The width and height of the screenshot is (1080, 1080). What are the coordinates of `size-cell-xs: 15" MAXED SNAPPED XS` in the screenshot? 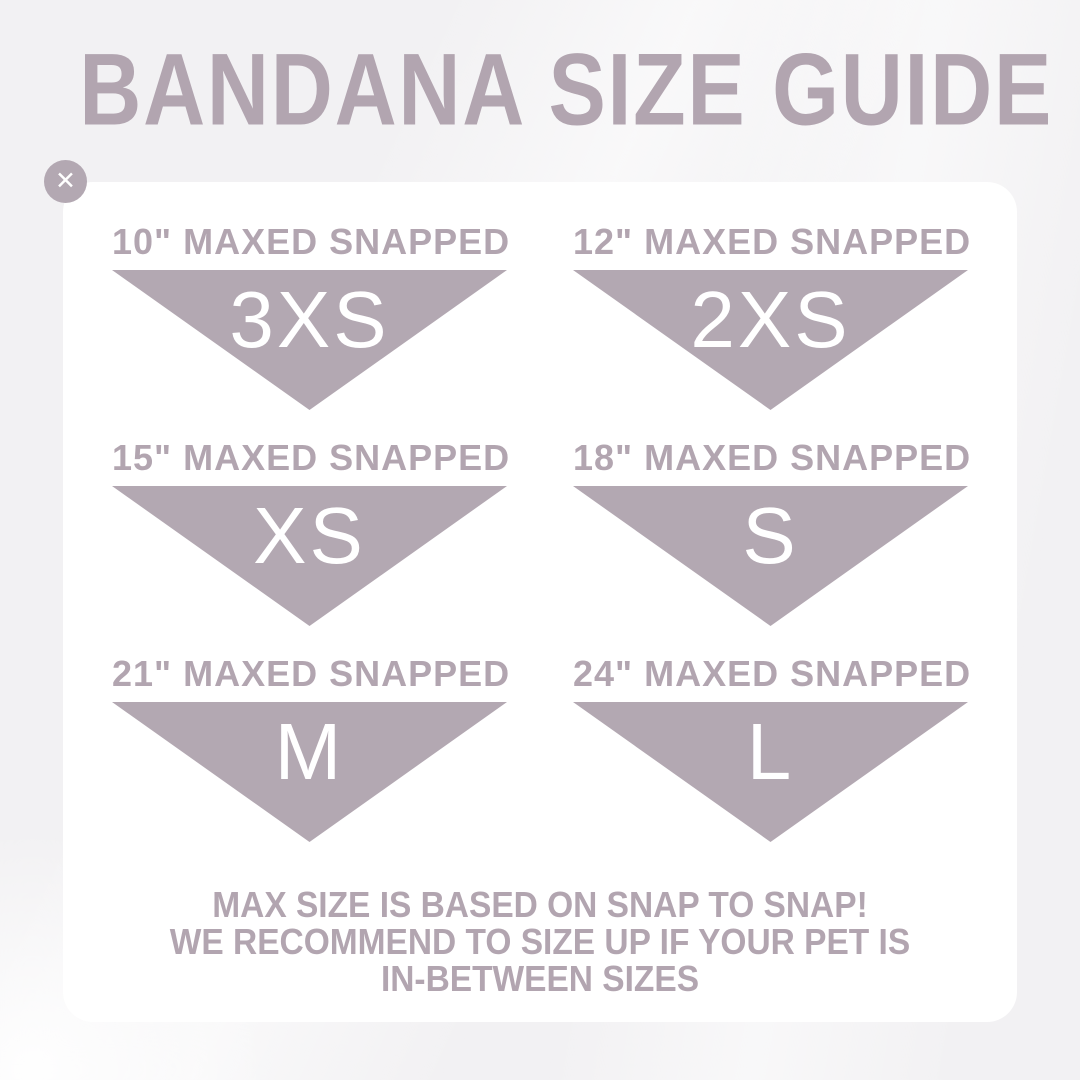 It's located at (311, 531).